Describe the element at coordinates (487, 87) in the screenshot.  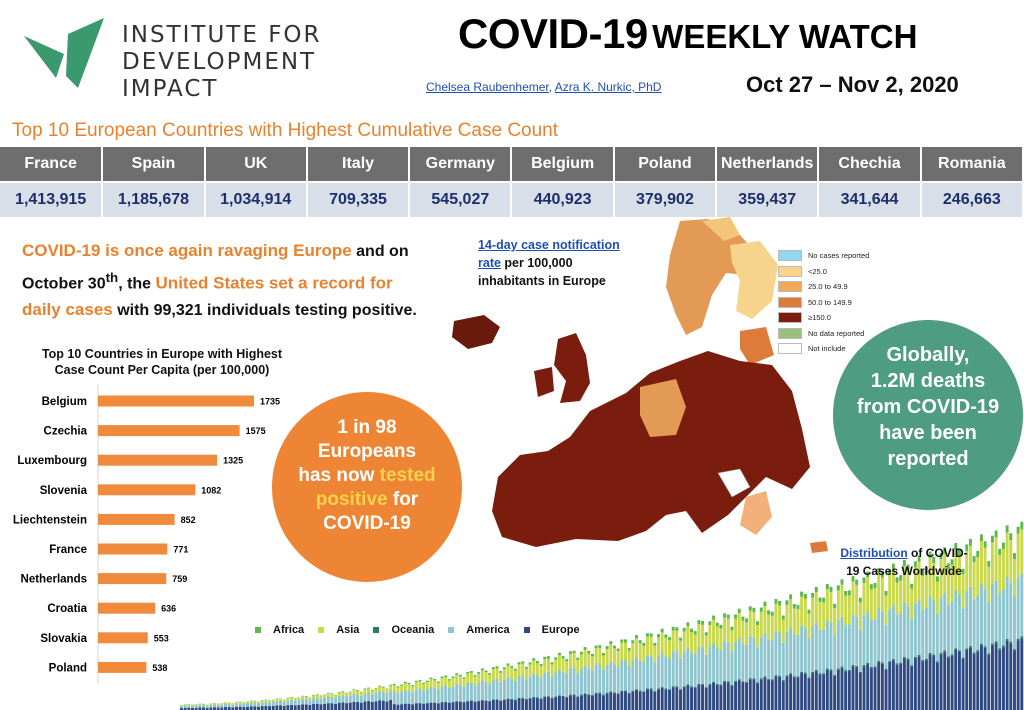
I see `author-link-1: Chelsea Raubenhemer` at that location.